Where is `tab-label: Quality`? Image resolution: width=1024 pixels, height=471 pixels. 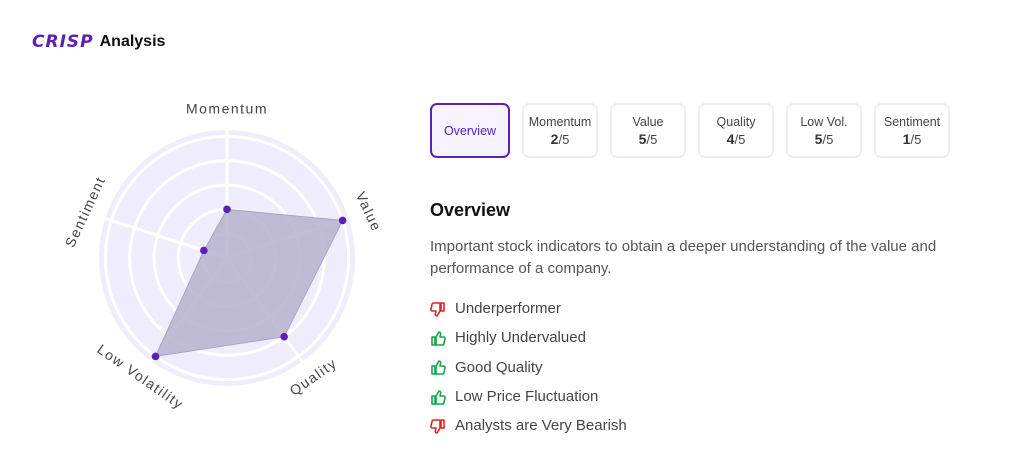
tab-label: Quality is located at coordinates (736, 121).